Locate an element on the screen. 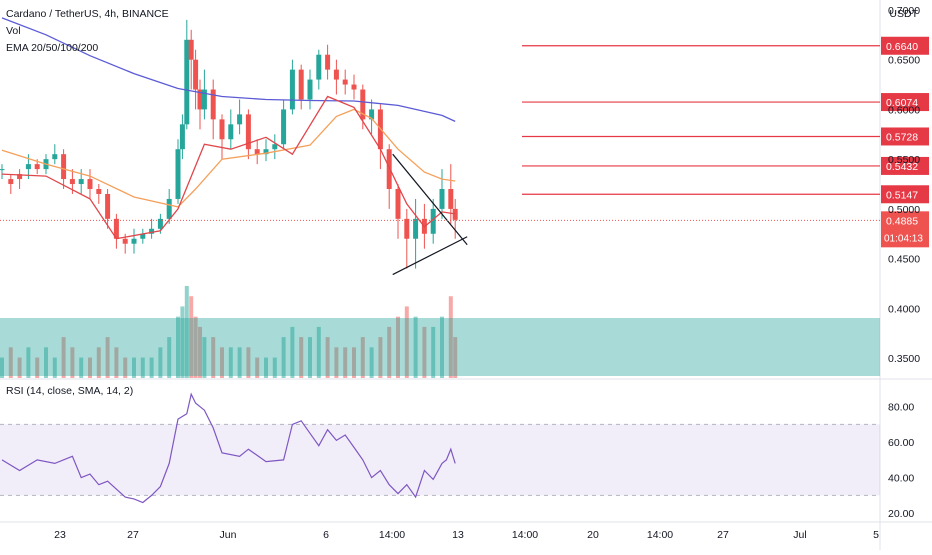  volume-band is located at coordinates (440, 347).